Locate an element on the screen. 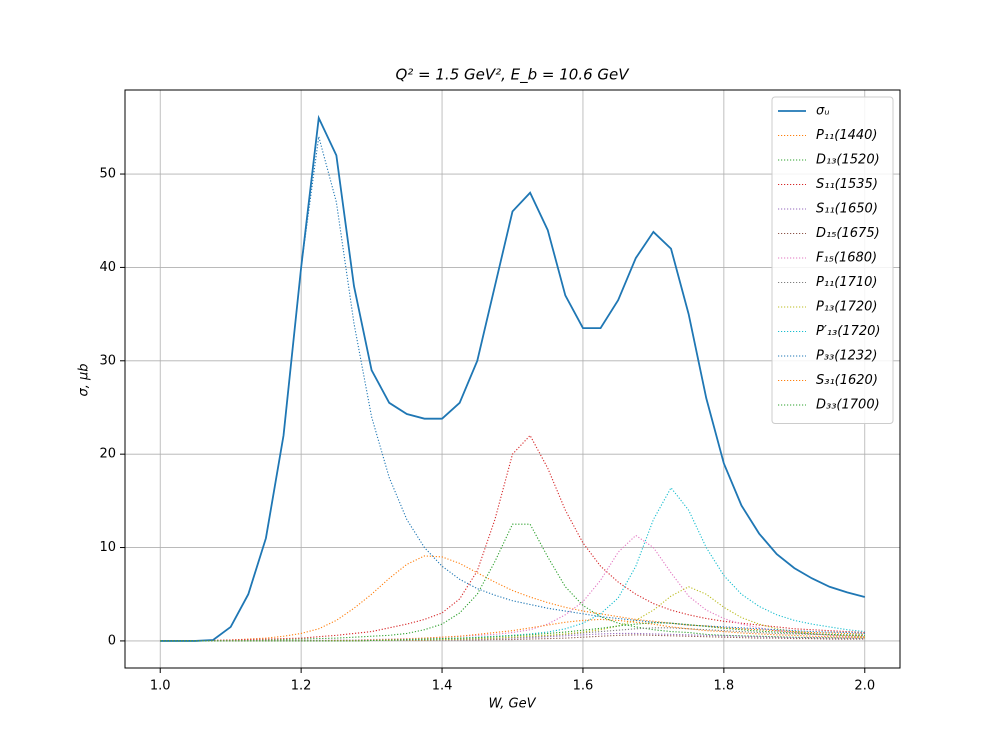 This screenshot has width=1000, height=750. x-tick-label: 1.2 is located at coordinates (301, 686).